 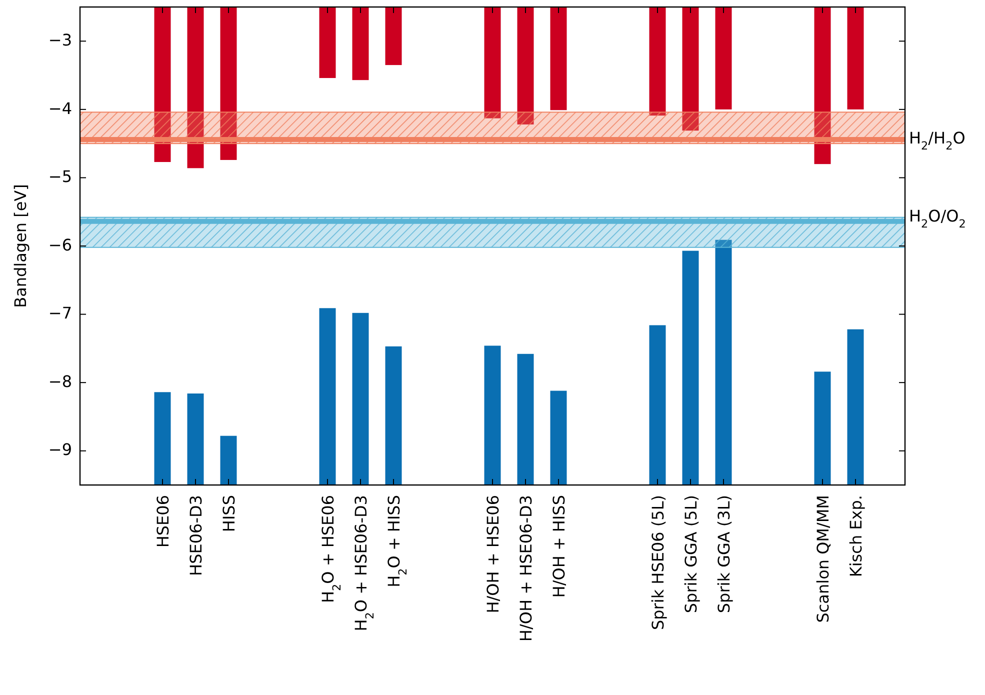 What do you see at coordinates (60, 176) in the screenshot?
I see `y-tick-label: −5` at bounding box center [60, 176].